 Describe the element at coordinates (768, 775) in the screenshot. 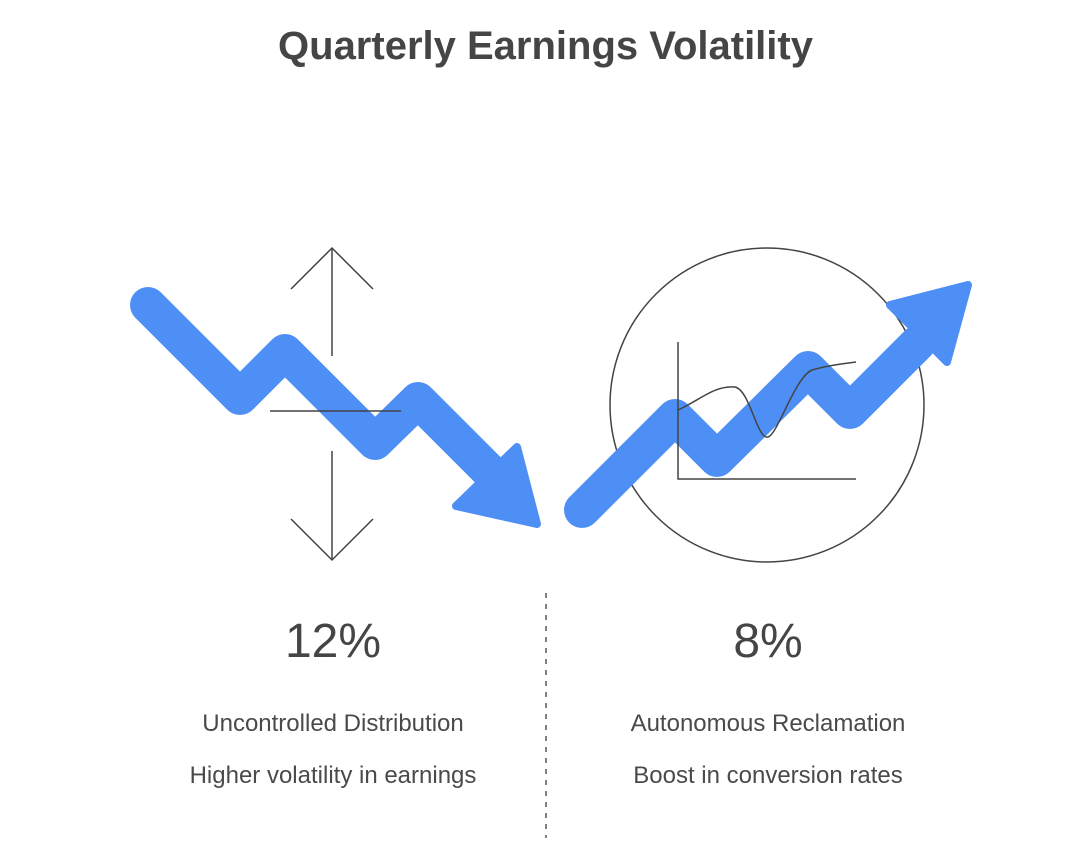

I see `right-description: Boost in conversion rates` at that location.